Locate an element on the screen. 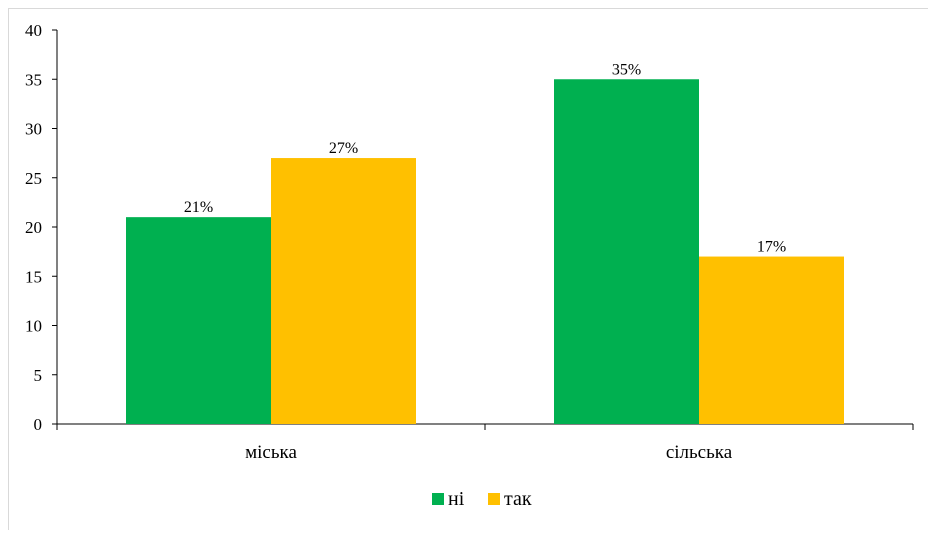  bar-tak-miska is located at coordinates (343, 291).